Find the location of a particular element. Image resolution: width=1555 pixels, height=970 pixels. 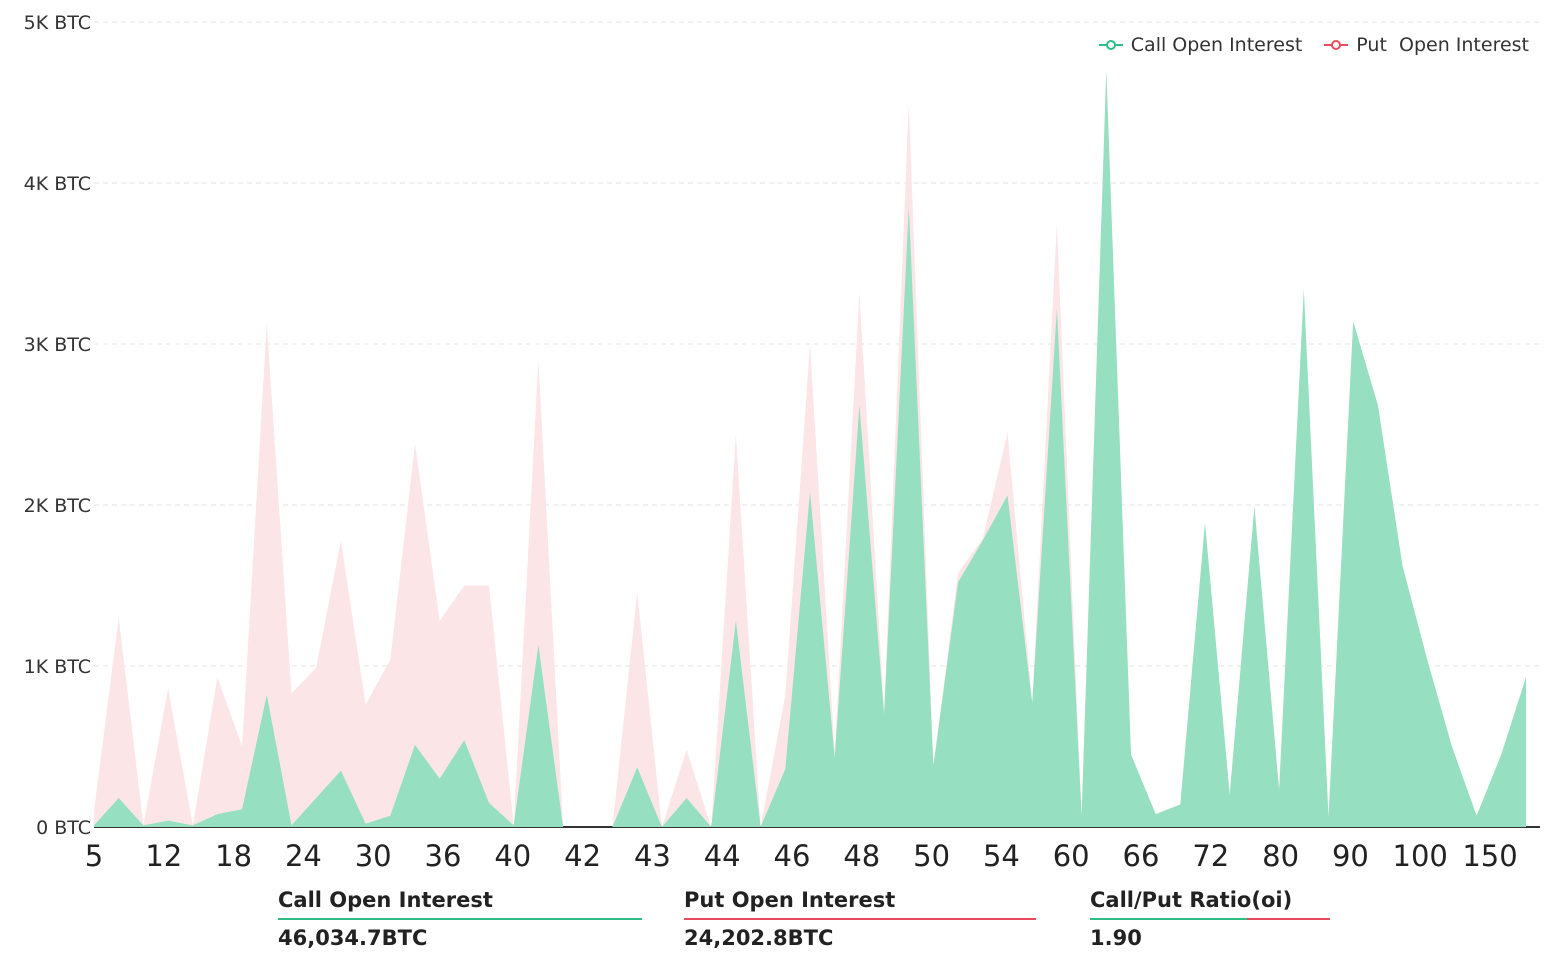

x-tick-label: 42 is located at coordinates (582, 856).